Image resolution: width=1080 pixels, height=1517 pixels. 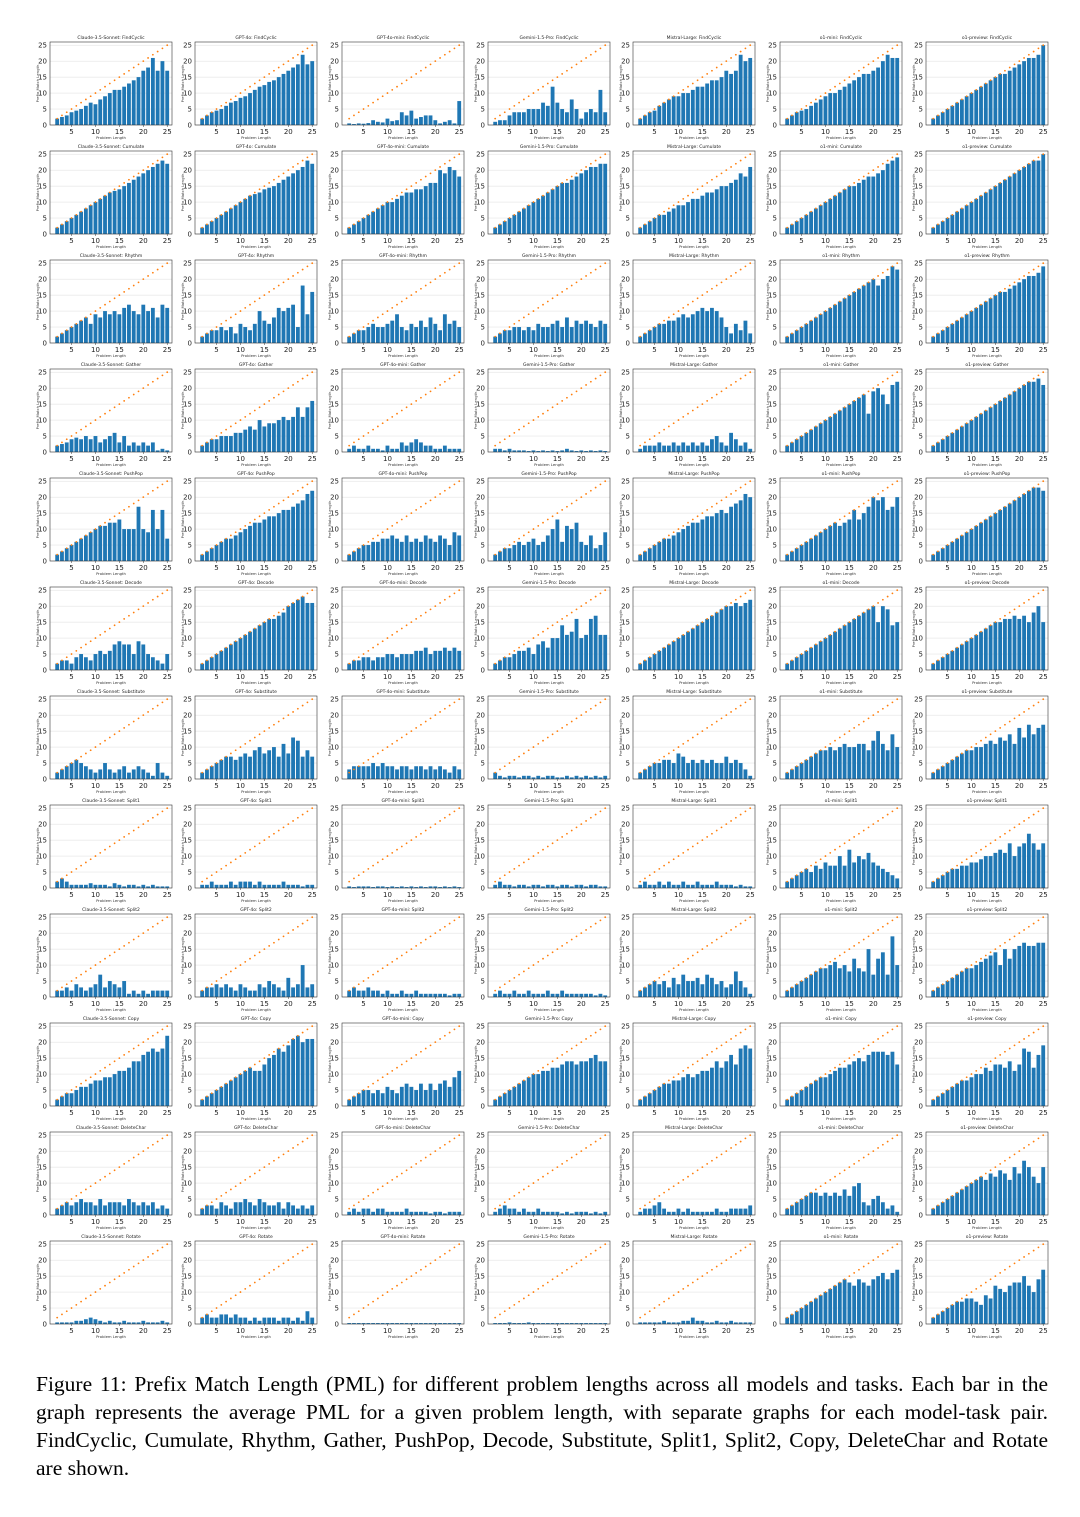 I want to click on x-tick-label: 25, so click(x=605, y=350).